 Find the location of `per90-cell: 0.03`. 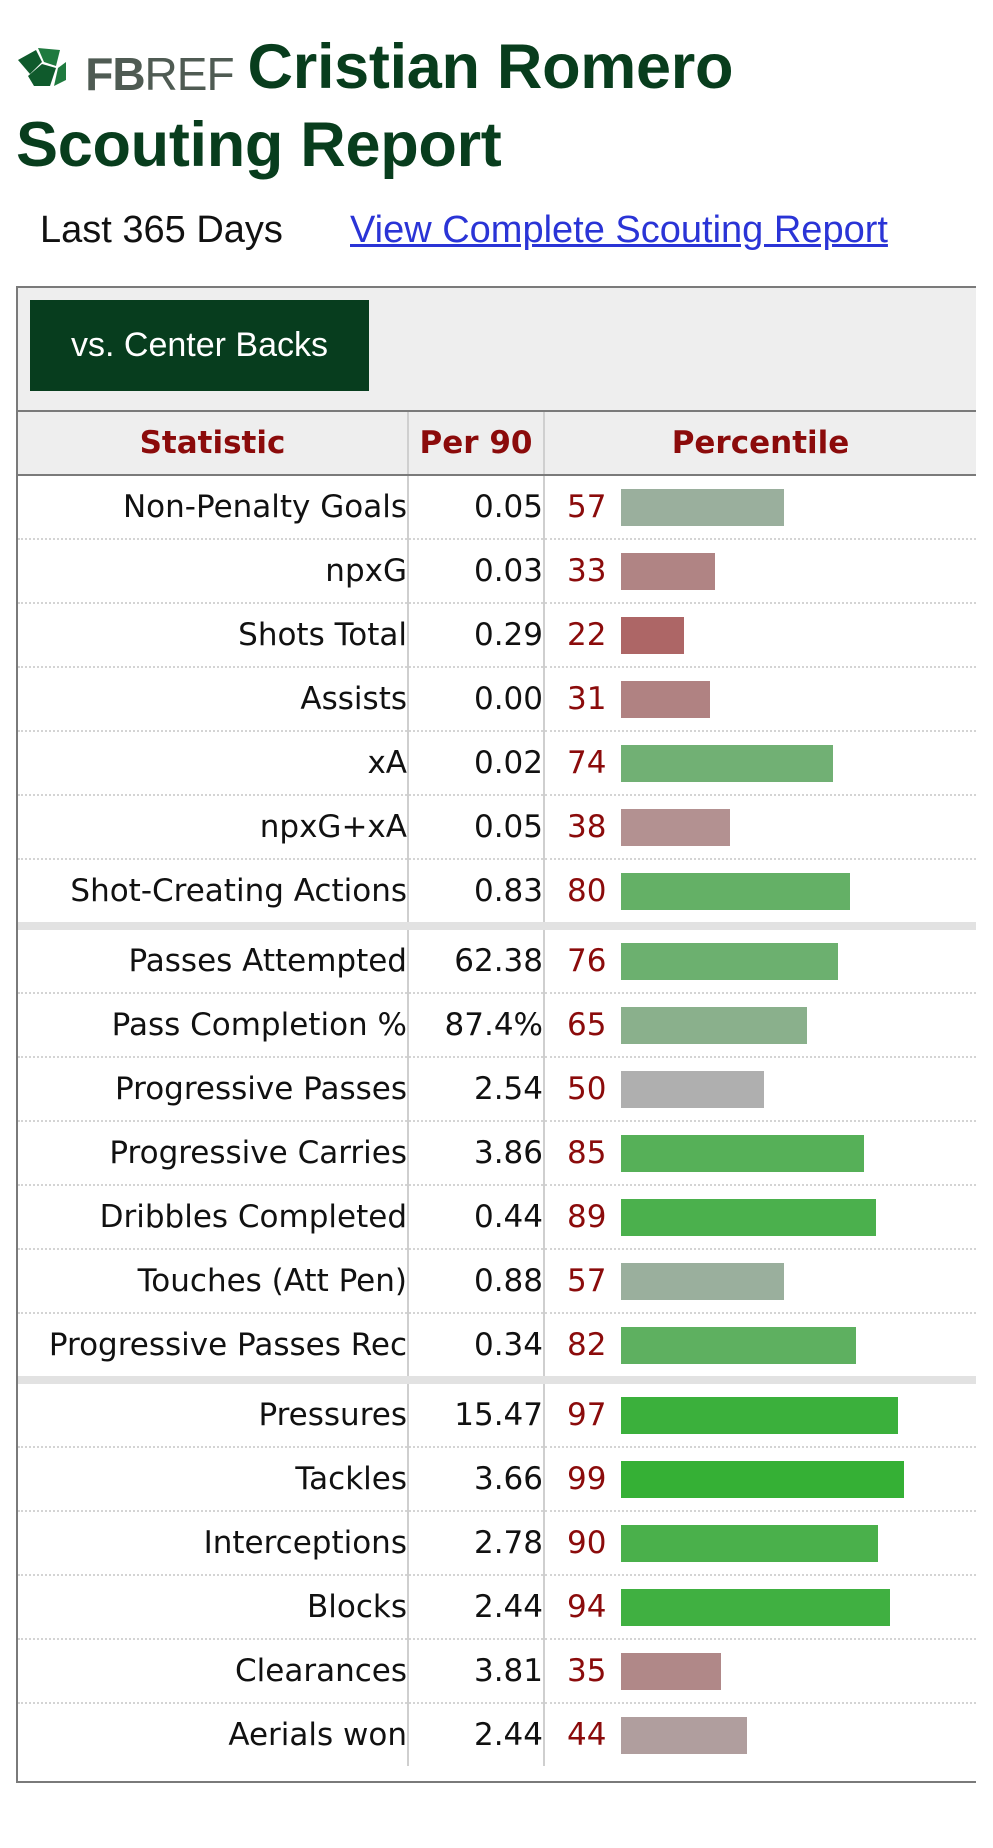

per90-cell: 0.03 is located at coordinates (476, 571).